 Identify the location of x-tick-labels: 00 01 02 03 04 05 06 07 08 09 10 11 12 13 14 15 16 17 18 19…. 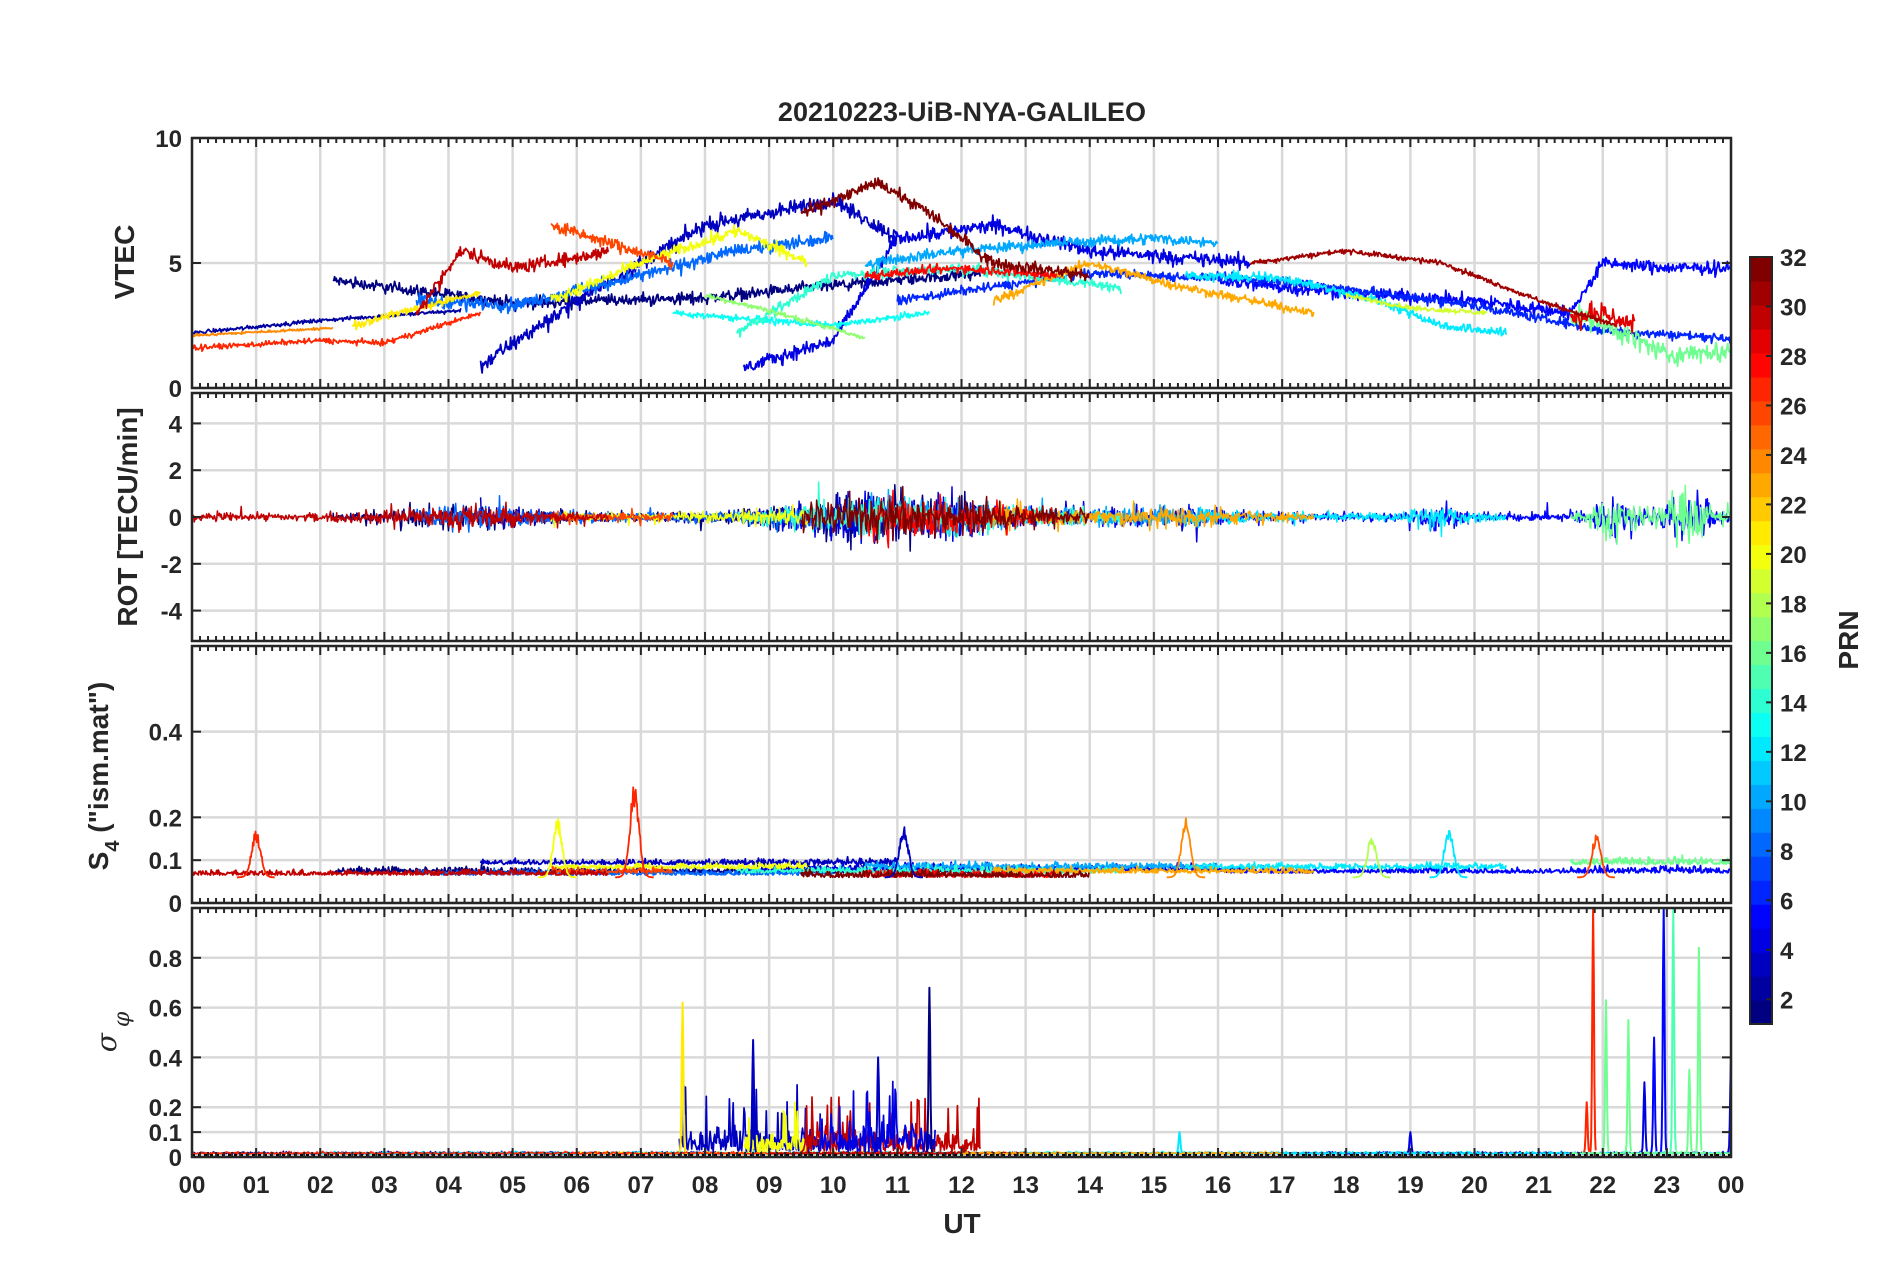
(962, 1185).